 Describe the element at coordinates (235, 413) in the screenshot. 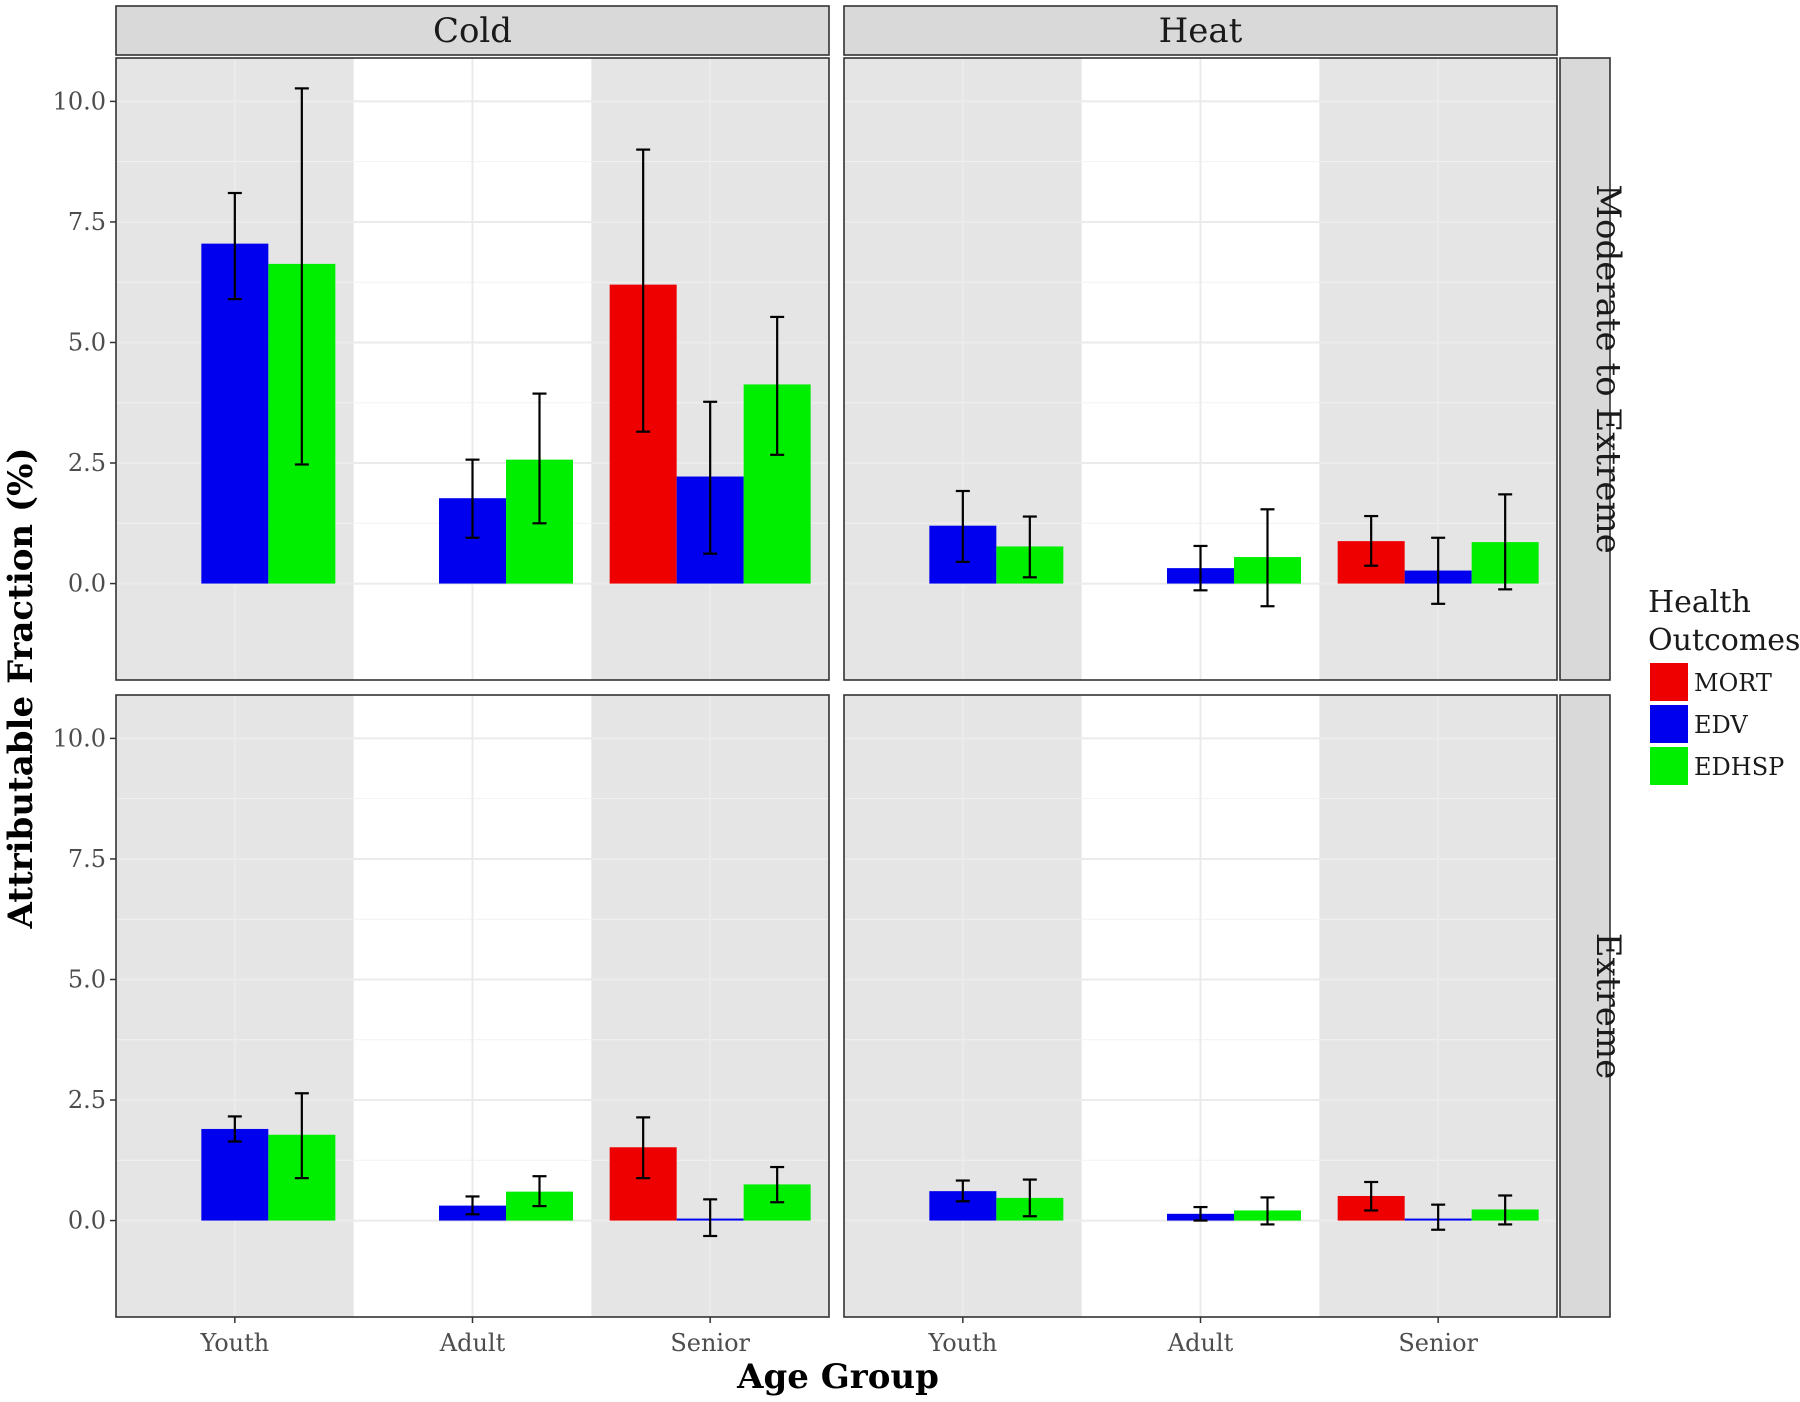

I see `panel-cold-moderate-to-extreme-bar-edv-youth` at that location.